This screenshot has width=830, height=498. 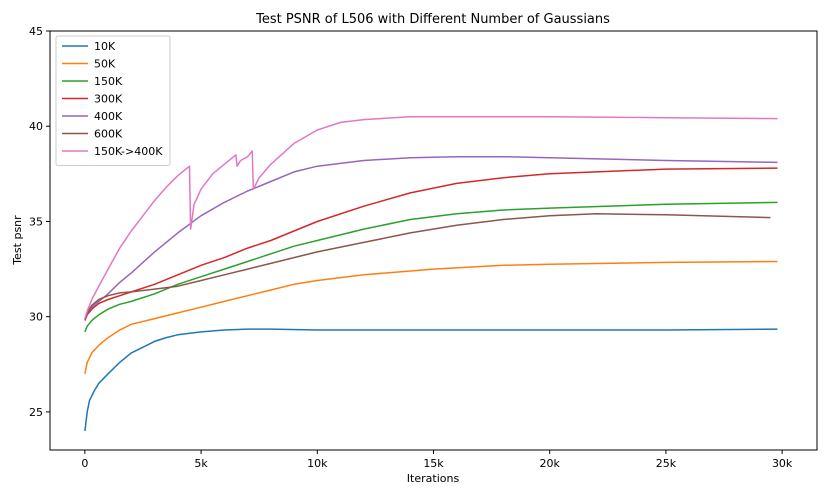 What do you see at coordinates (105, 64) in the screenshot?
I see `legend-label-1: 50K` at bounding box center [105, 64].